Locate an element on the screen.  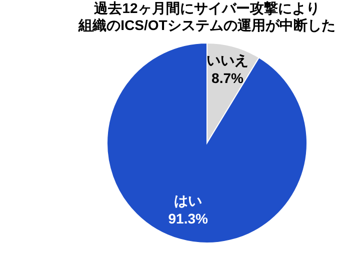
data-label: 91.3% is located at coordinates (188, 218).